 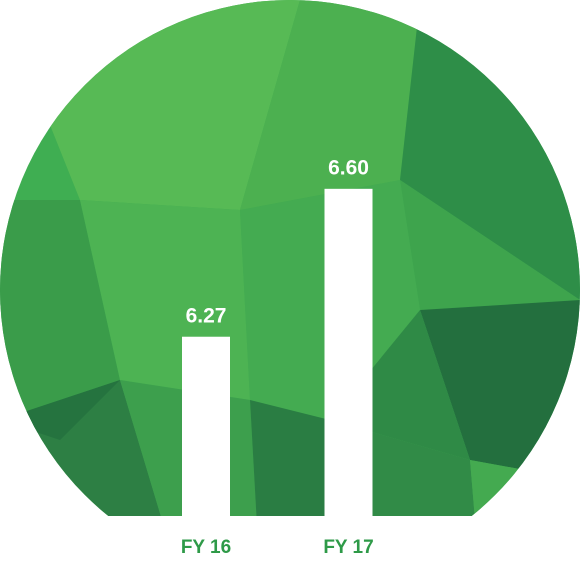 What do you see at coordinates (206, 547) in the screenshot?
I see `x-tick-label: FY 16` at bounding box center [206, 547].